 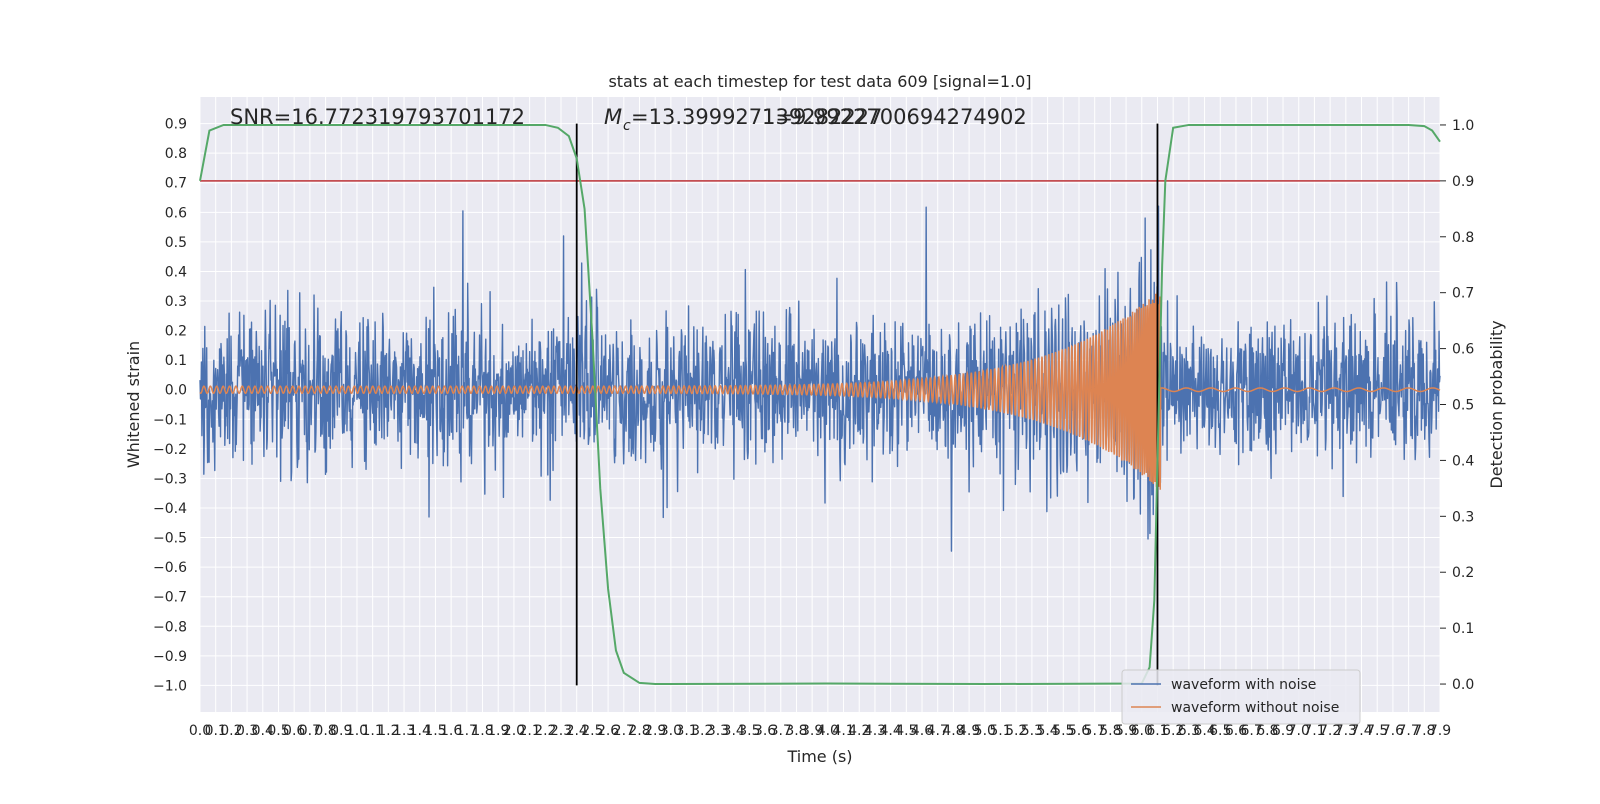 I want to click on x-tick-label: 0.1, so click(x=216, y=731).